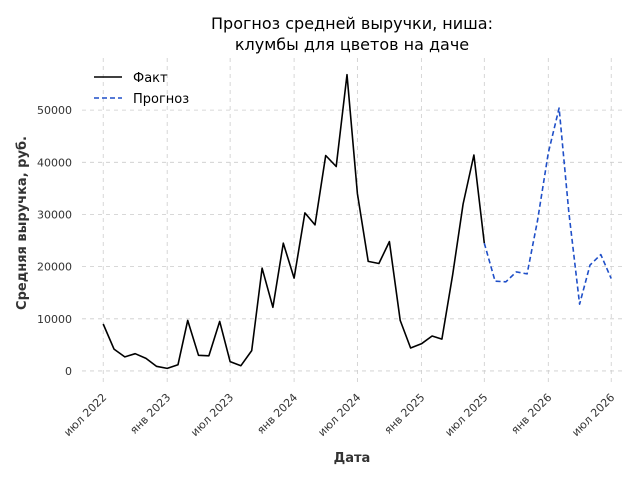  Describe the element at coordinates (161, 99) in the screenshot. I see `legend-label-forecast: Прогноз` at that location.